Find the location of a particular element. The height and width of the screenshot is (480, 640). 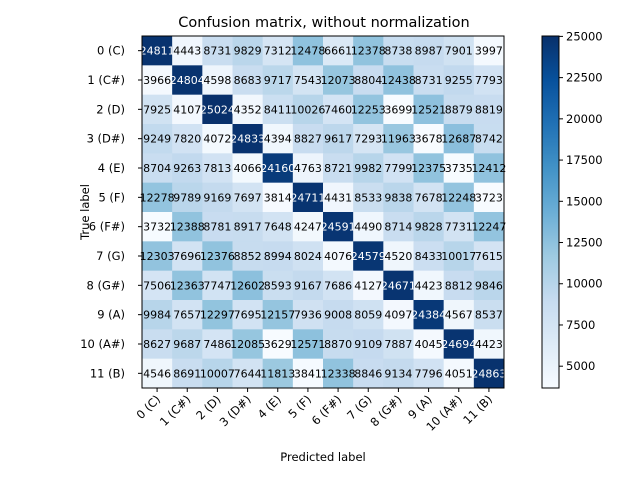

cell-value-label: 8537 is located at coordinates (489, 315).